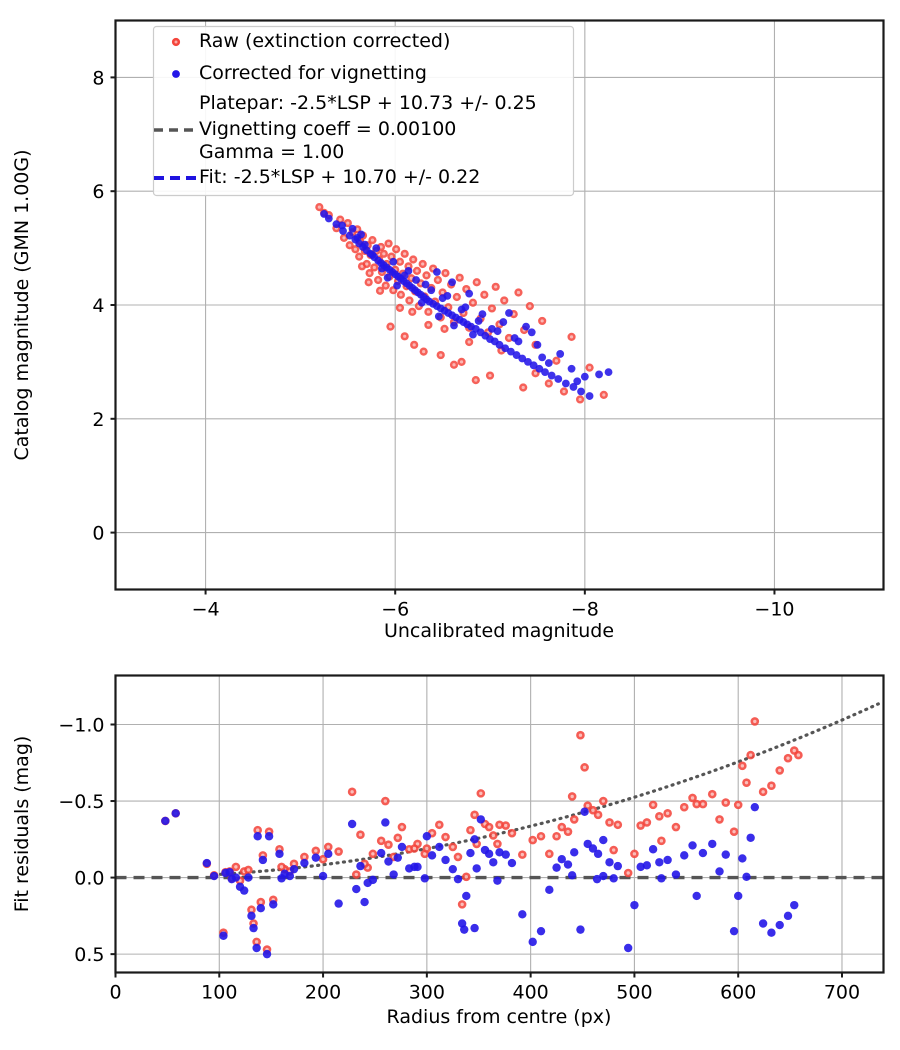 This screenshot has width=900, height=1050. I want to click on residuals-y-tick: 0.0, so click(89, 879).